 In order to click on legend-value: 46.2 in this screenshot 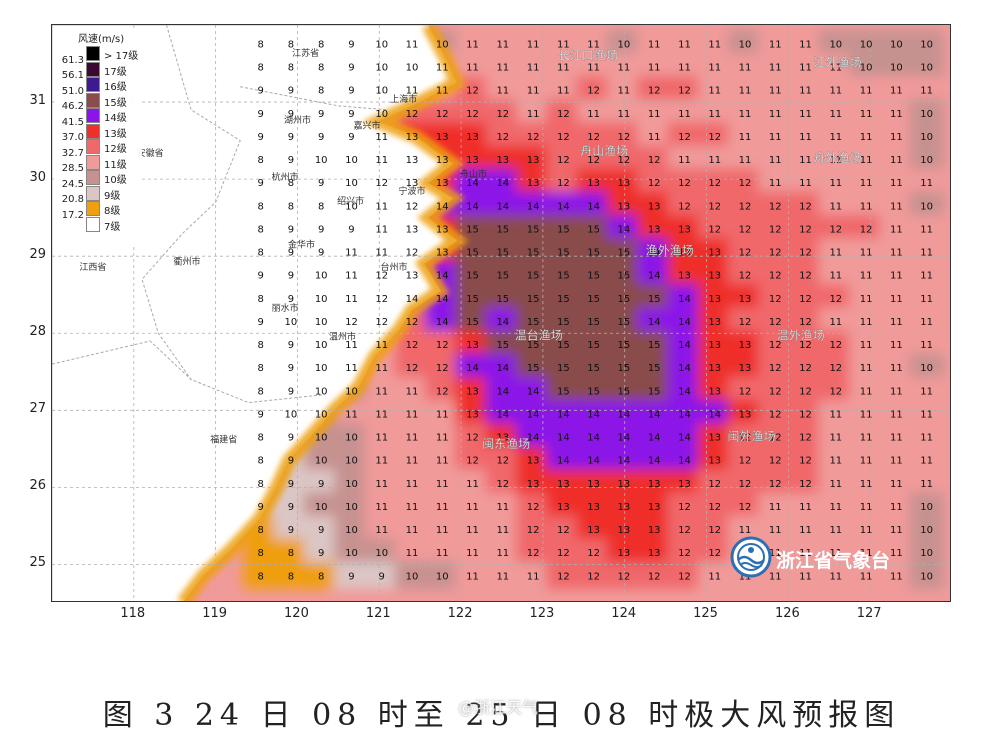, I will do `click(72, 106)`.